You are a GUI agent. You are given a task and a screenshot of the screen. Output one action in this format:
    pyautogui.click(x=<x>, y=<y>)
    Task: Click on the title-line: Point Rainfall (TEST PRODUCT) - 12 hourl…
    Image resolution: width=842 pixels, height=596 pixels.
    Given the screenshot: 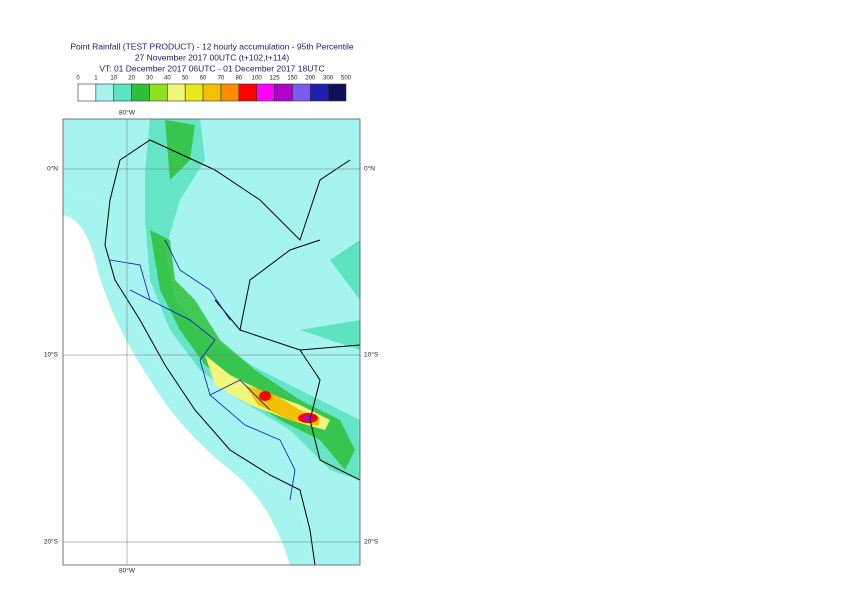 What is the action you would take?
    pyautogui.click(x=212, y=46)
    